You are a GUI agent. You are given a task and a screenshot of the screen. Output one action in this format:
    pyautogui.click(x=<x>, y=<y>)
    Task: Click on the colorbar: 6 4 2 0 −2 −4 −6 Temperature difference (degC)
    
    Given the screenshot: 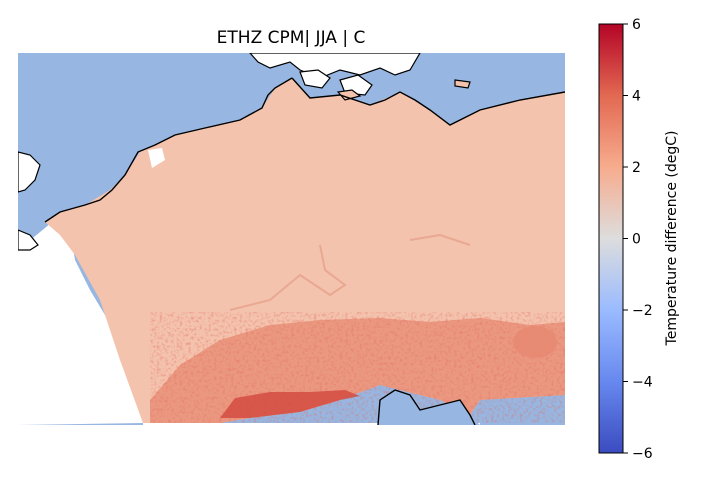 What is the action you would take?
    pyautogui.click(x=639, y=239)
    